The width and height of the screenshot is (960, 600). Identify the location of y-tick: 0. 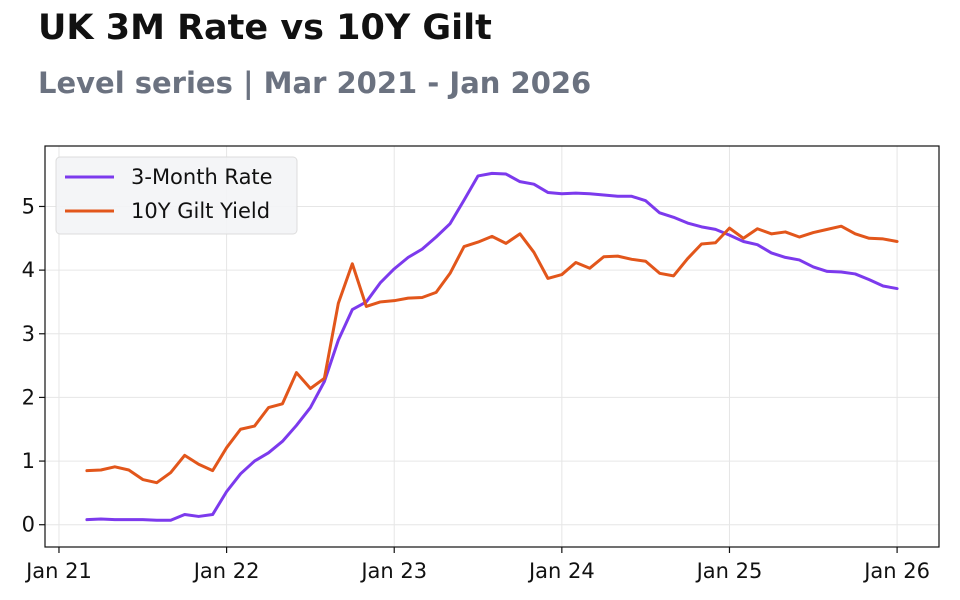
(33, 525).